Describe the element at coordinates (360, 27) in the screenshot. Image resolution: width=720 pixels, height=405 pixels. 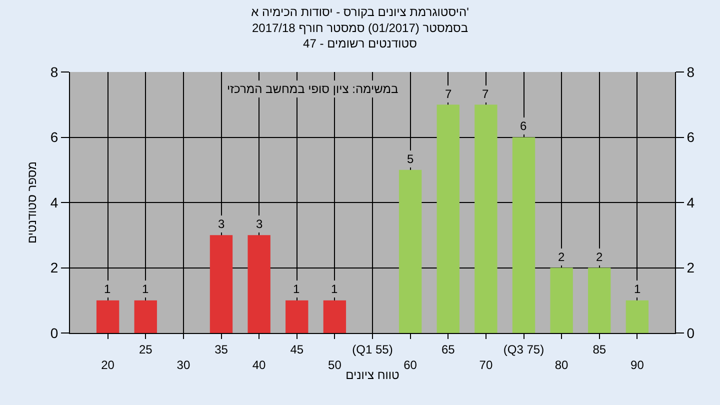
I see `chart-title: היסטוגרמת ציונים בקורס - יסודות הכימיה א' בסמסטר (01/2017) סמסטר חורף 2017/18 סטודנטים רשומים - 47` at that location.